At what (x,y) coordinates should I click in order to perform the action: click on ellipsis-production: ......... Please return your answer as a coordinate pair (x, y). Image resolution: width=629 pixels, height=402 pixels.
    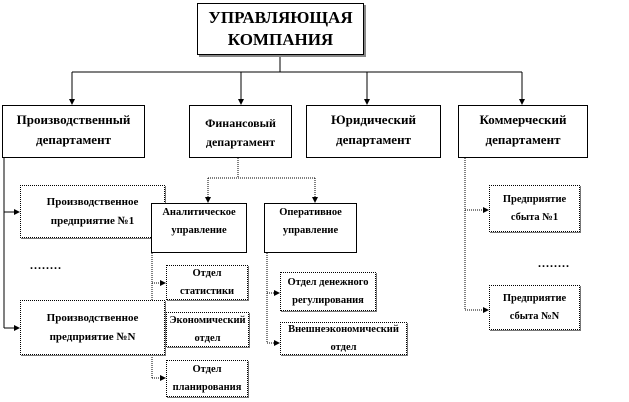
    Looking at the image, I should click on (46, 265).